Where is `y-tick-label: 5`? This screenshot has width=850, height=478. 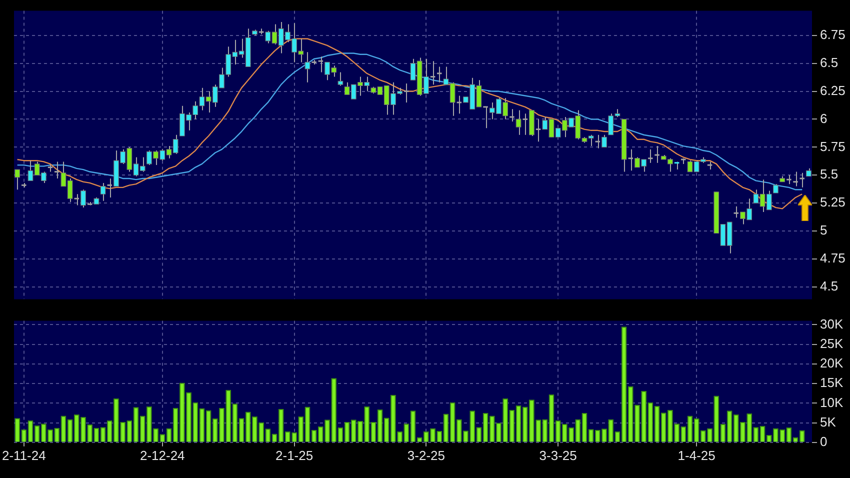
y-tick-label: 5 is located at coordinates (824, 230).